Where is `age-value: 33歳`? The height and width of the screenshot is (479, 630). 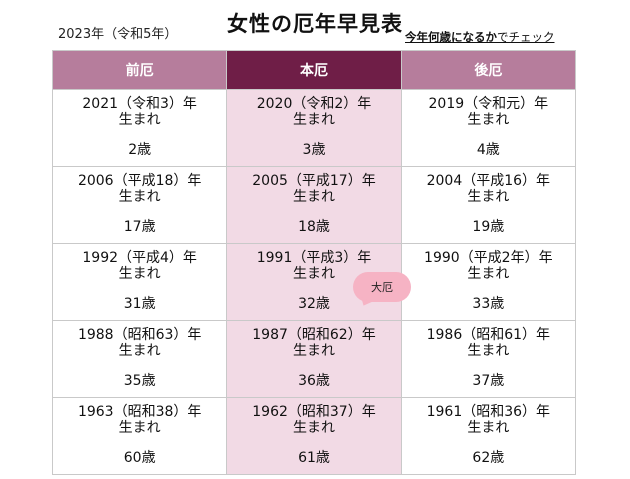
age-value: 33歳 is located at coordinates (488, 304).